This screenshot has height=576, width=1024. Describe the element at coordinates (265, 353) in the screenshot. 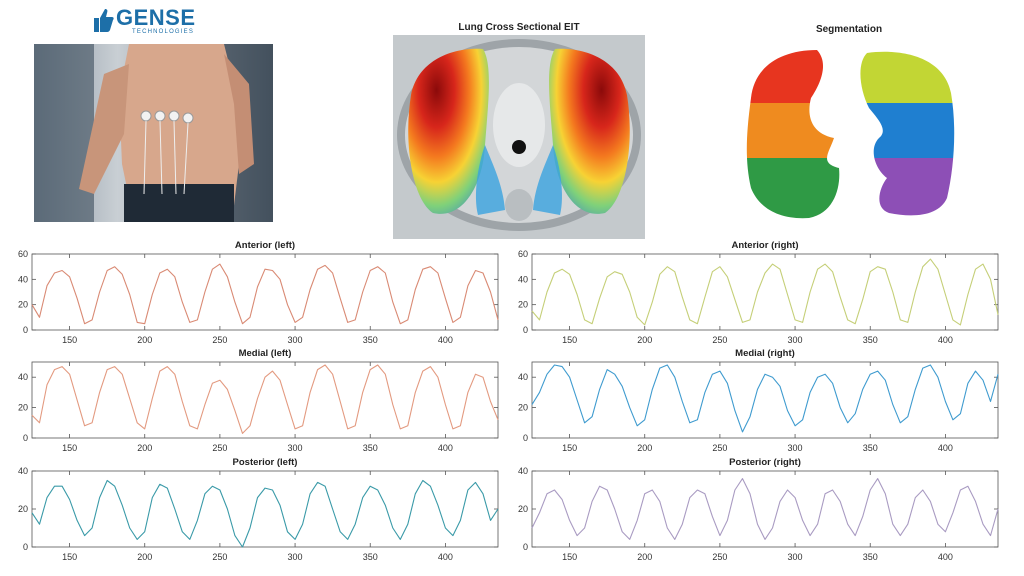

I see `chart-title: Medial (left)` at that location.